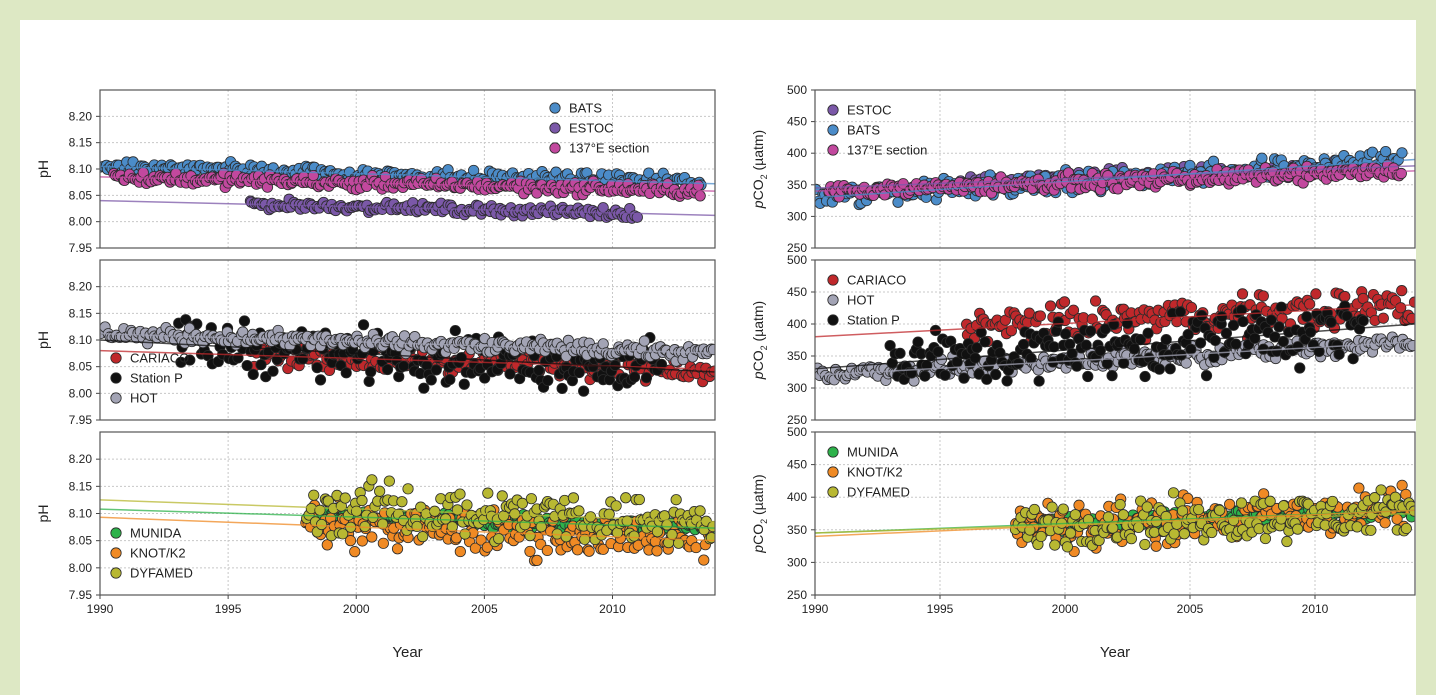 Image resolution: width=1436 pixels, height=695 pixels. Describe the element at coordinates (801, 340) in the screenshot. I see `y-axis: 250 300 350 400 450 500` at that location.